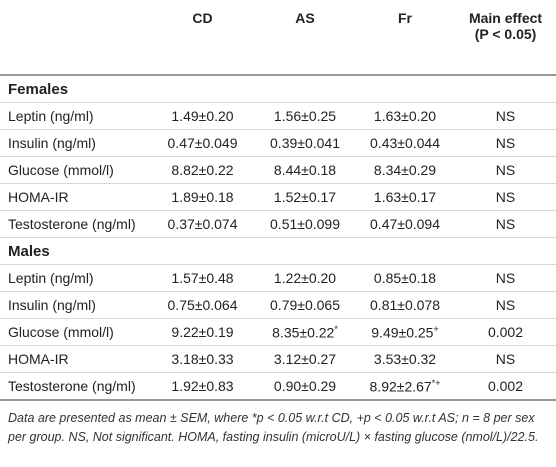 Image resolution: width=556 pixels, height=467 pixels. What do you see at coordinates (202, 278) in the screenshot?
I see `cell: 1.57±0.48` at bounding box center [202, 278].